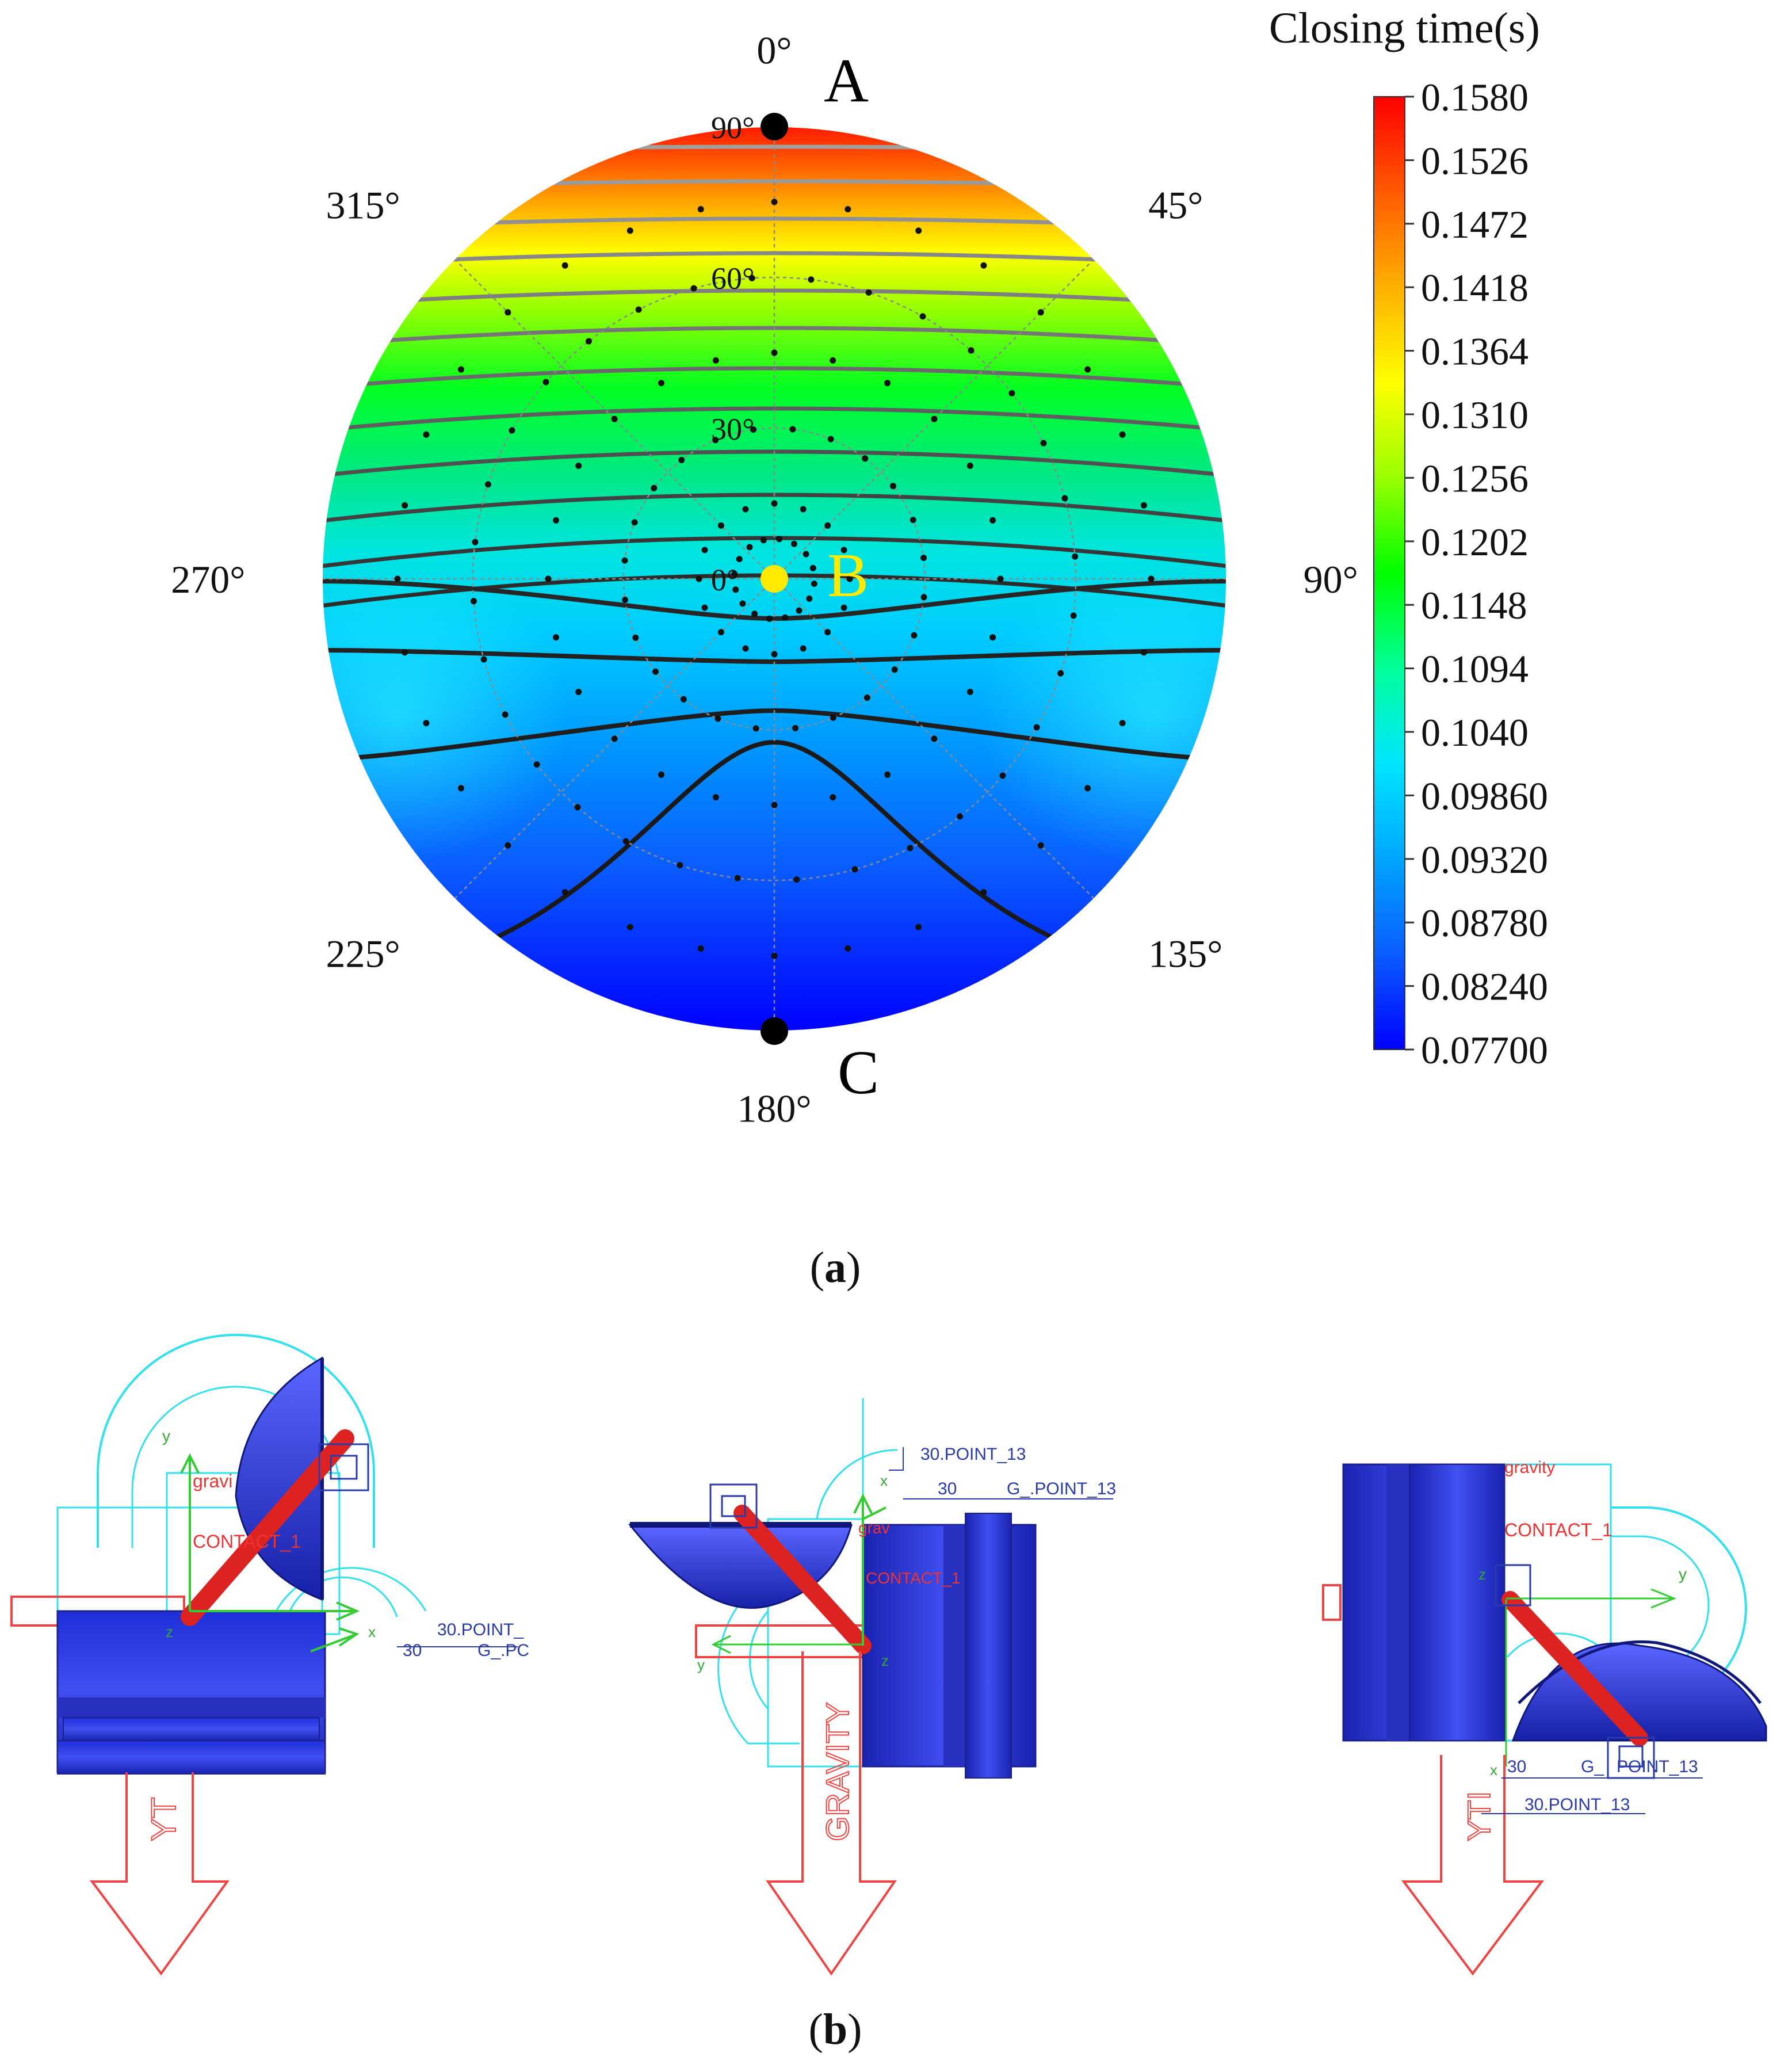 The image size is (1773, 2072). What do you see at coordinates (733, 127) in the screenshot?
I see `radial-label: 90°` at bounding box center [733, 127].